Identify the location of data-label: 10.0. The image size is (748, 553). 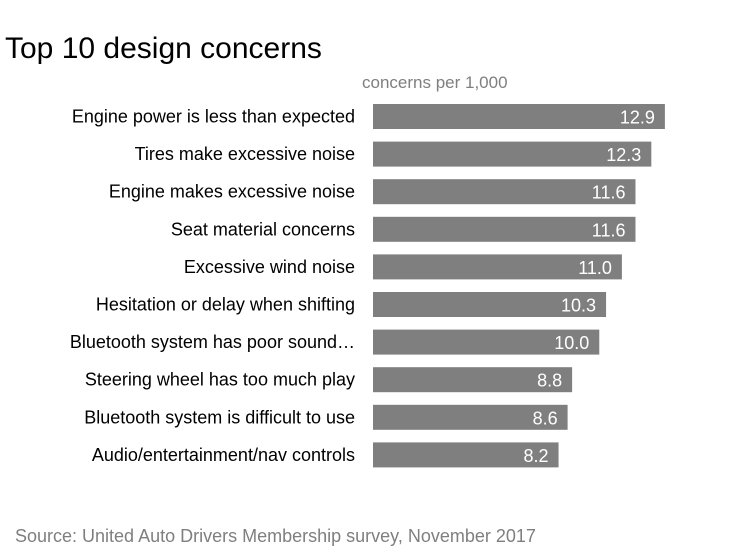
(571, 343).